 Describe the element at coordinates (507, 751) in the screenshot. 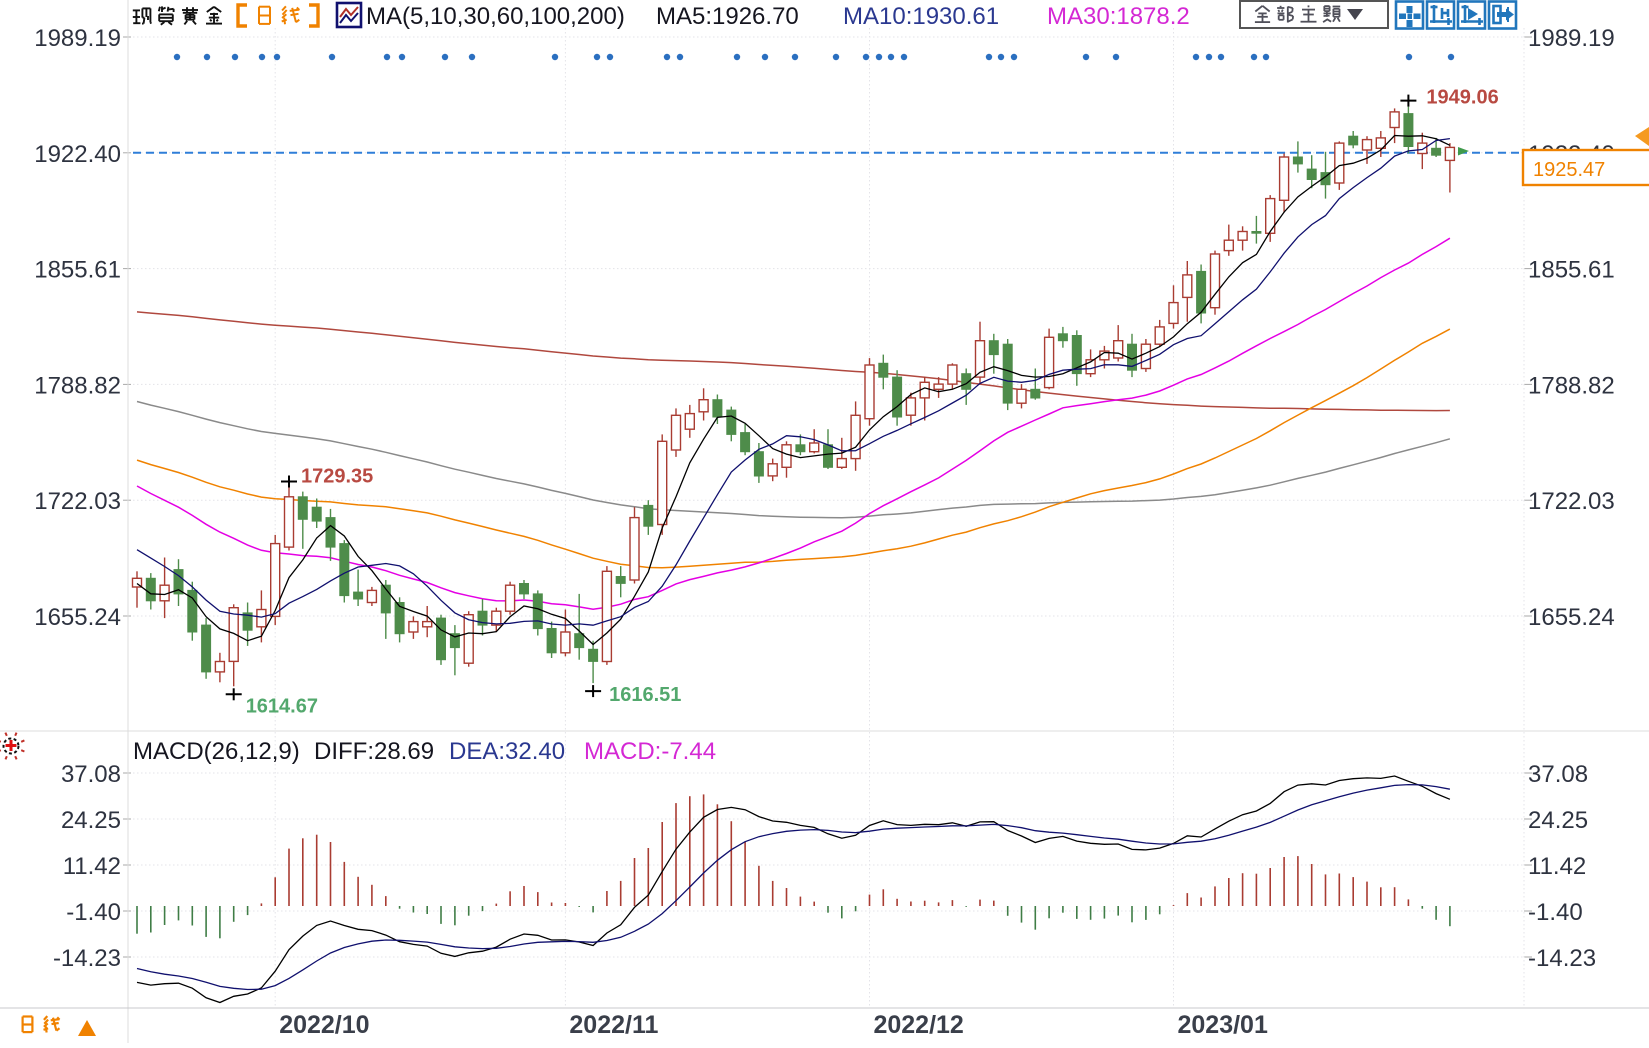

I see `svg-text: DEA:32.40` at that location.